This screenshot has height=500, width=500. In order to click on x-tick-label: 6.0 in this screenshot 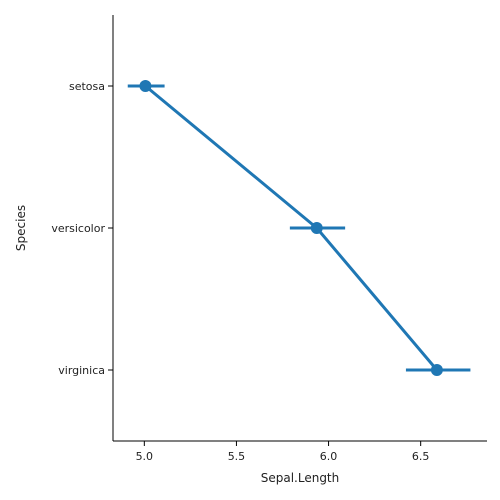, I will do `click(329, 456)`.